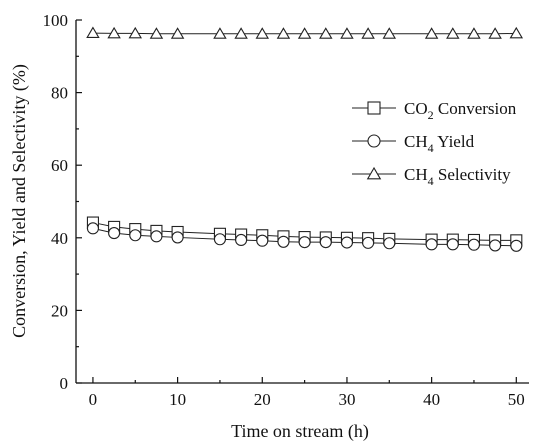 The height and width of the screenshot is (443, 544). Describe the element at coordinates (59, 310) in the screenshot. I see `y-tick-label: 20` at that location.